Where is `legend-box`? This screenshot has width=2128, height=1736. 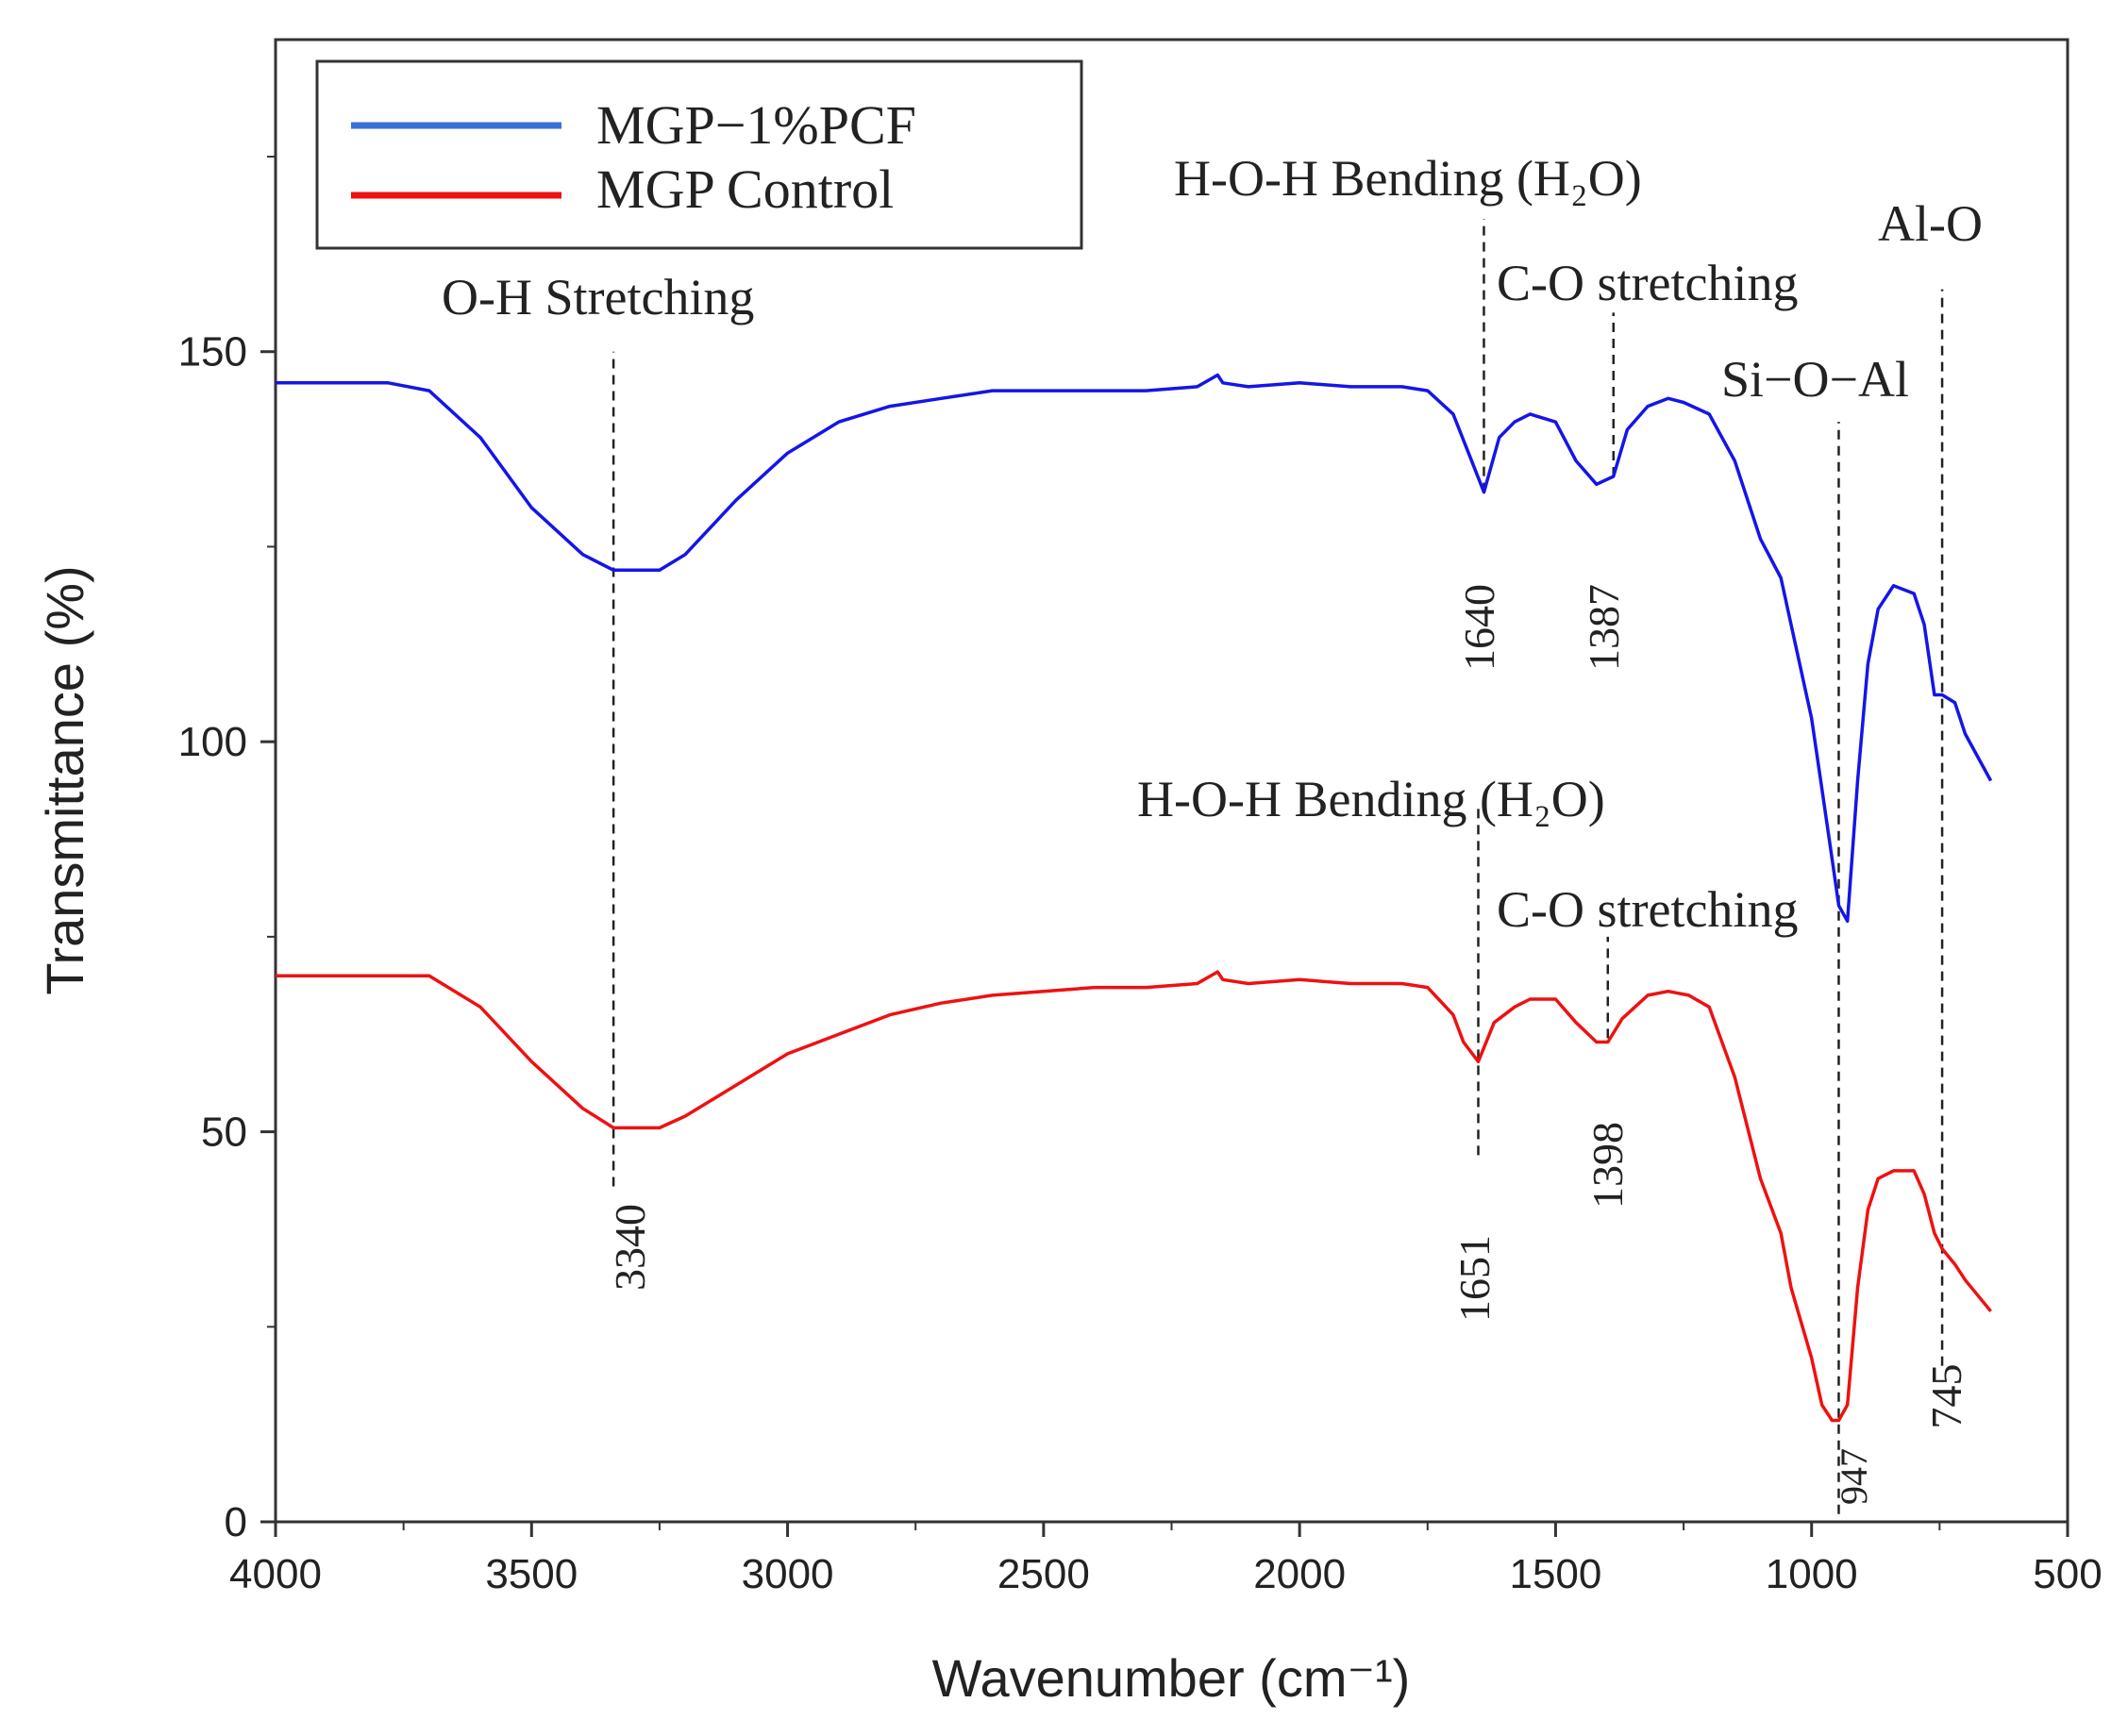 legend-box is located at coordinates (699, 154).